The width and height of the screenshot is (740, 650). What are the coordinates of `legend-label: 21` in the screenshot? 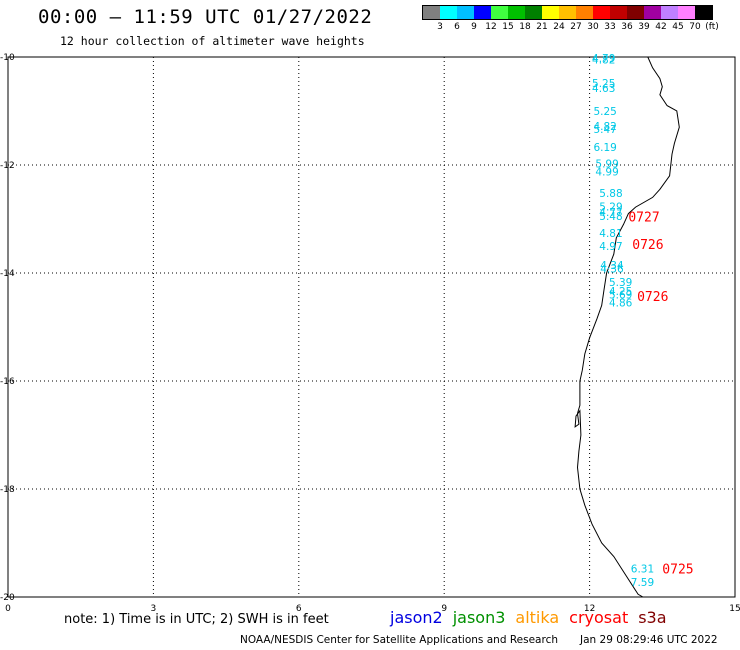 It's located at (542, 27).